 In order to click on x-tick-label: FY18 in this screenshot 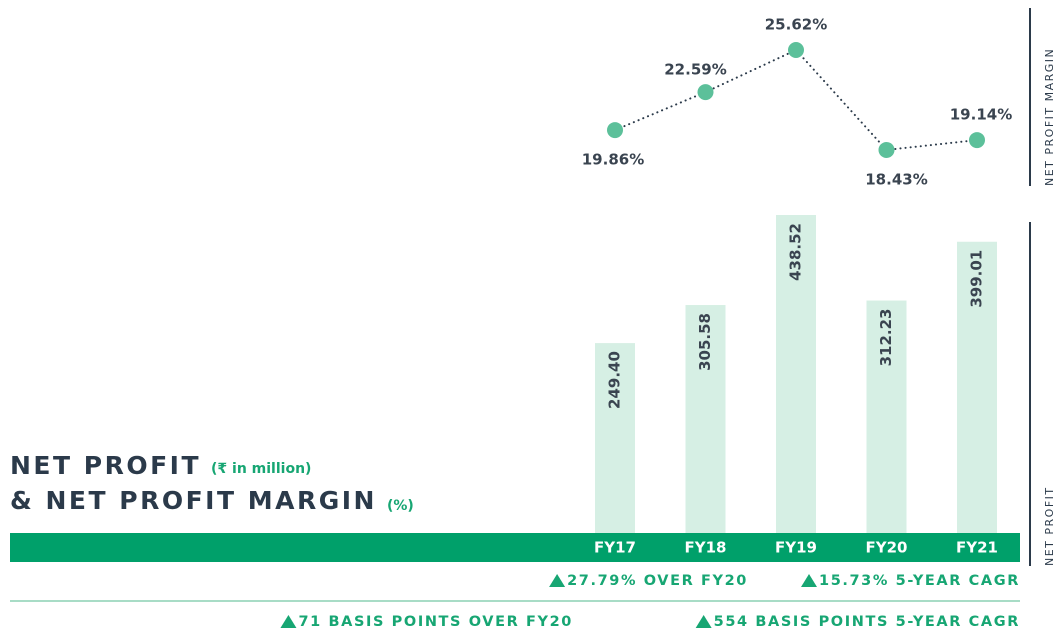, I will do `click(706, 548)`.